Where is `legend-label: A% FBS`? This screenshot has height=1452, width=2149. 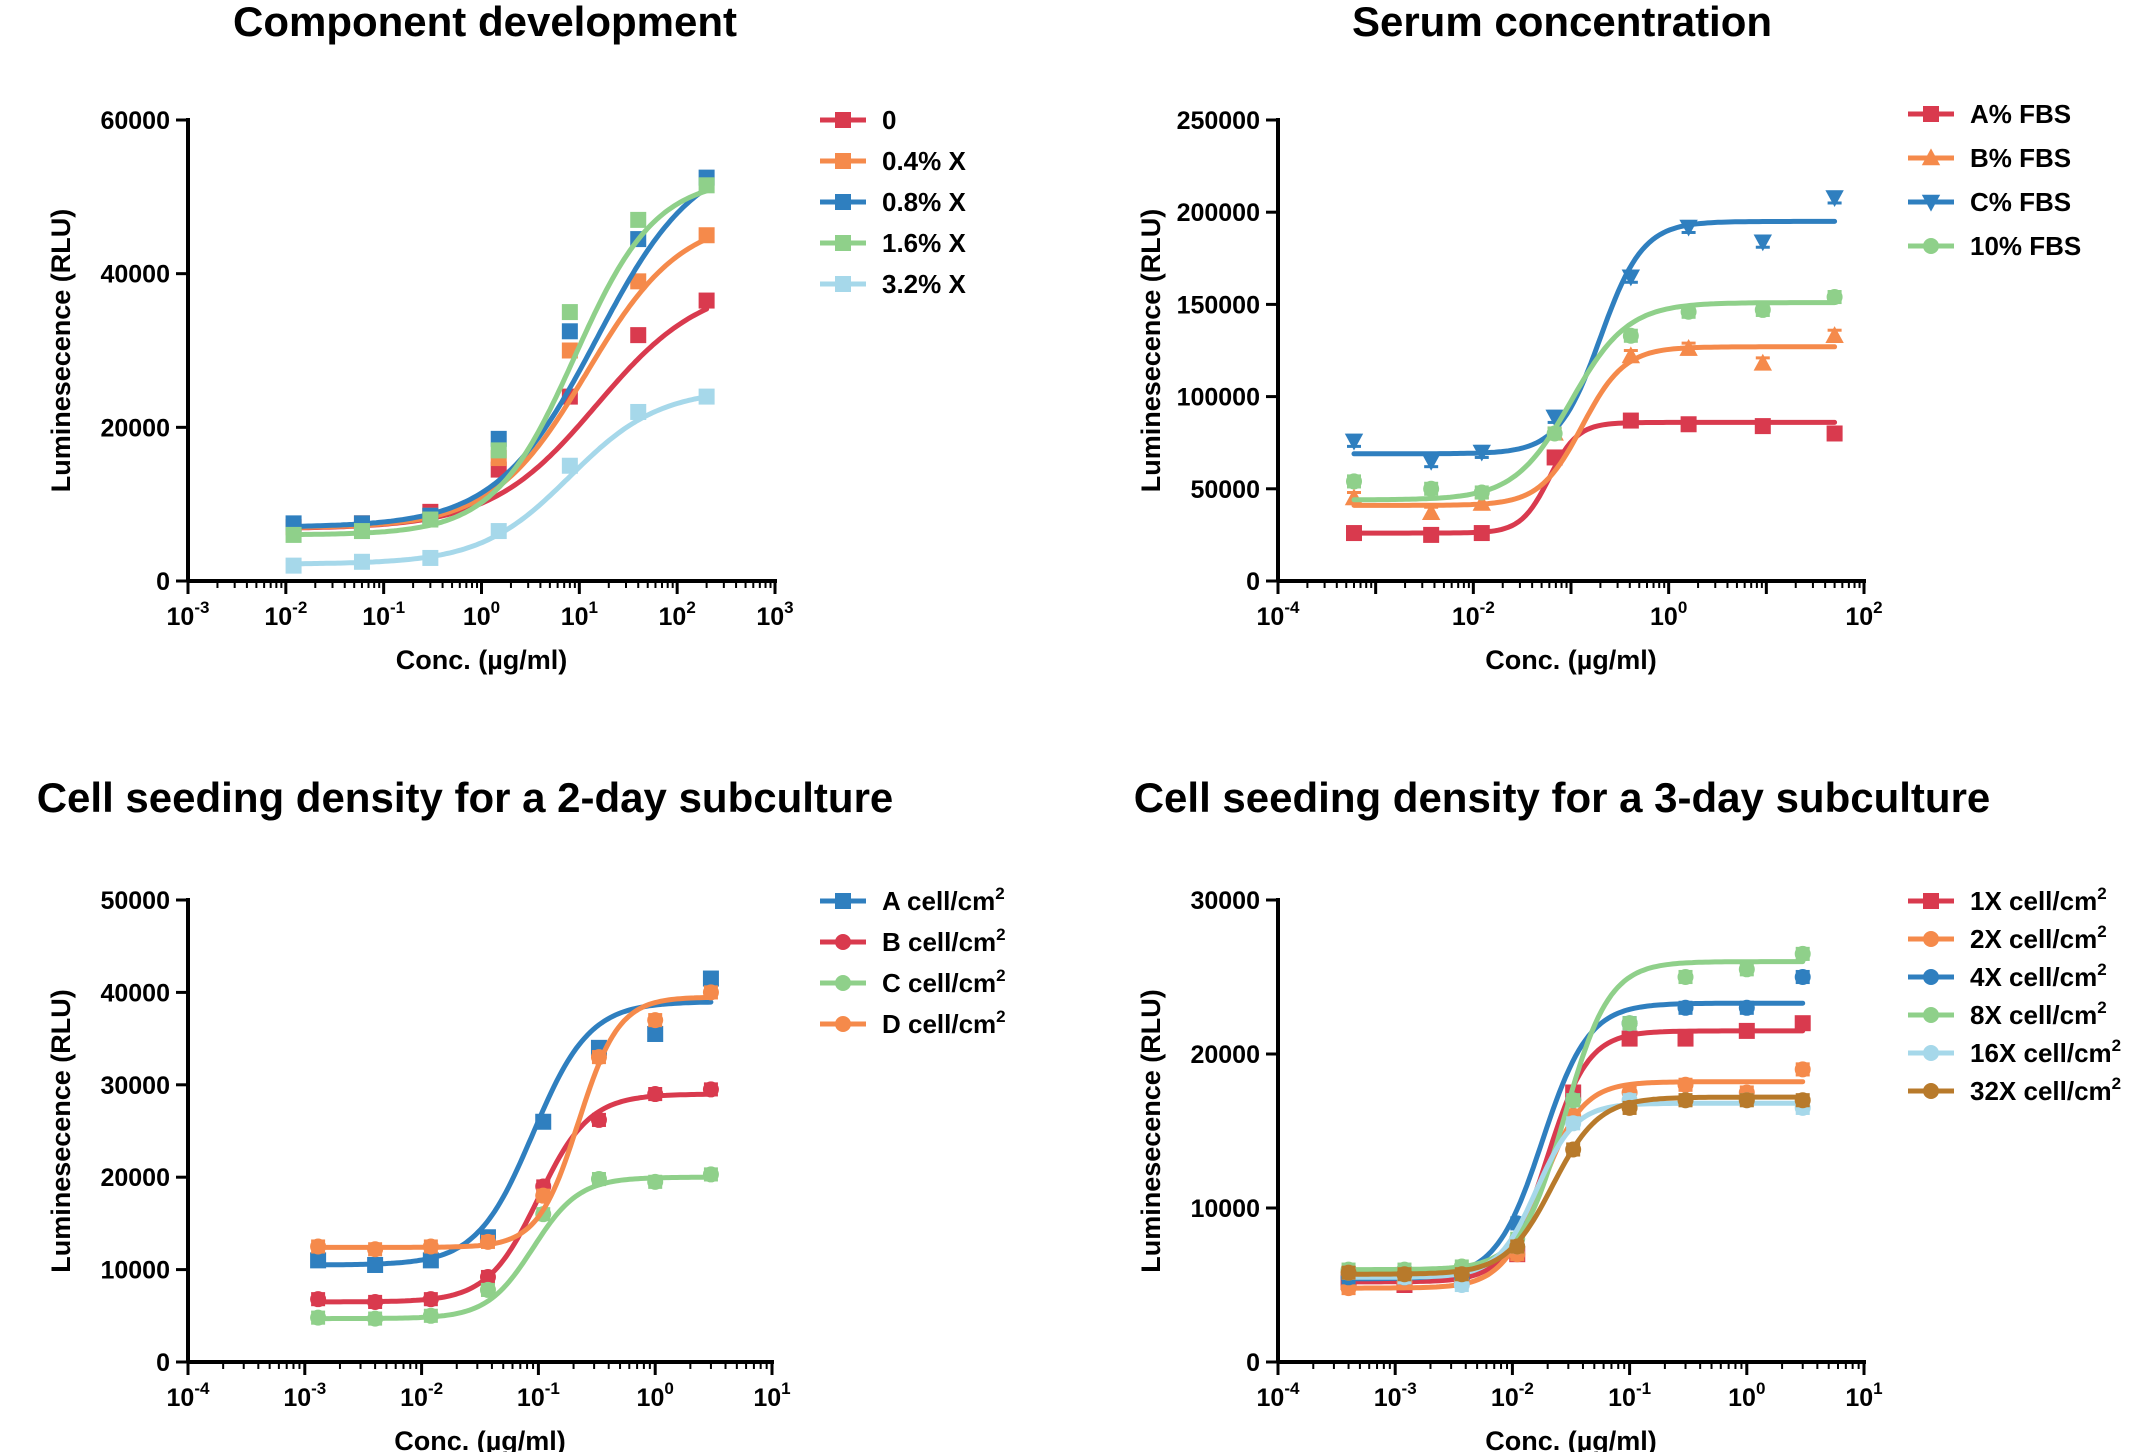
legend-label: A% FBS is located at coordinates (2020, 114).